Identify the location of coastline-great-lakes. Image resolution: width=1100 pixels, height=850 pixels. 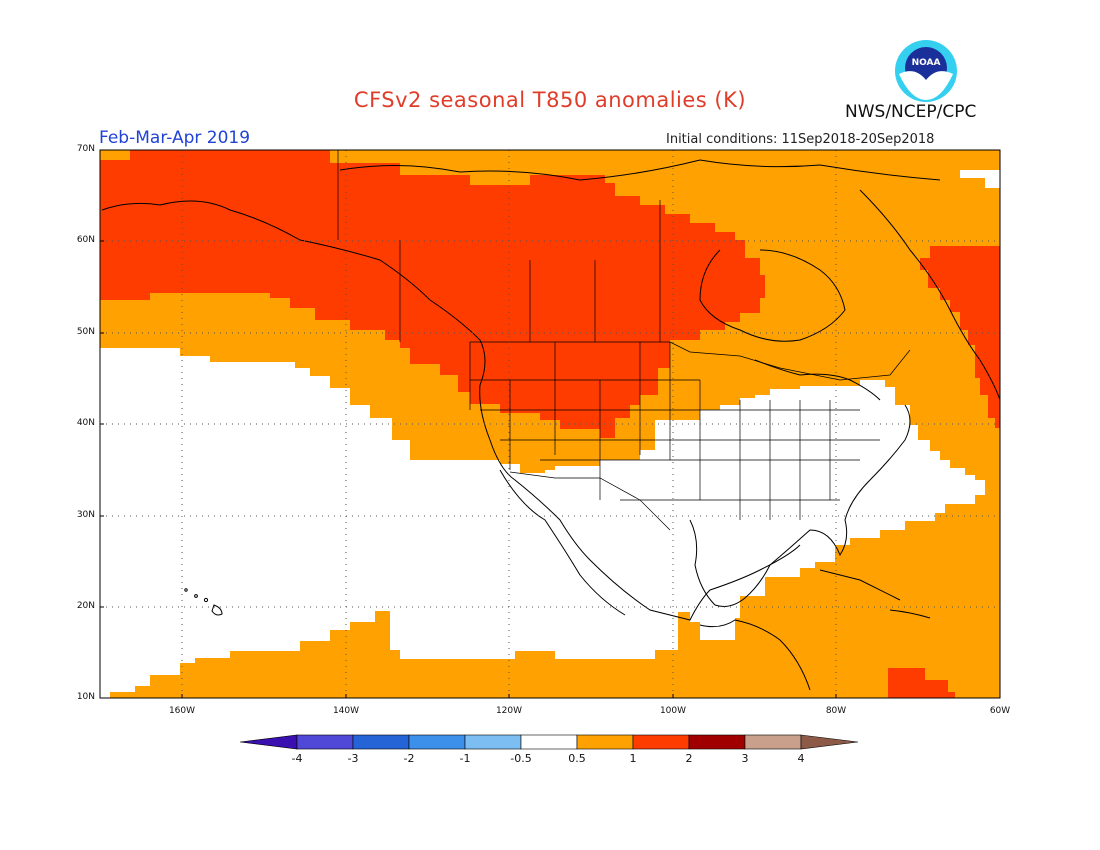
(817, 380).